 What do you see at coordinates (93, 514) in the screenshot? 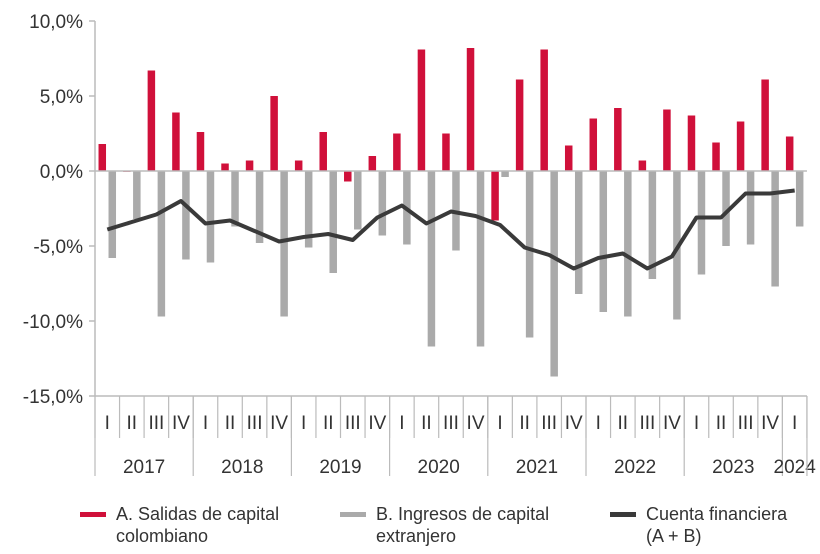
I see `legend-swatch-red` at bounding box center [93, 514].